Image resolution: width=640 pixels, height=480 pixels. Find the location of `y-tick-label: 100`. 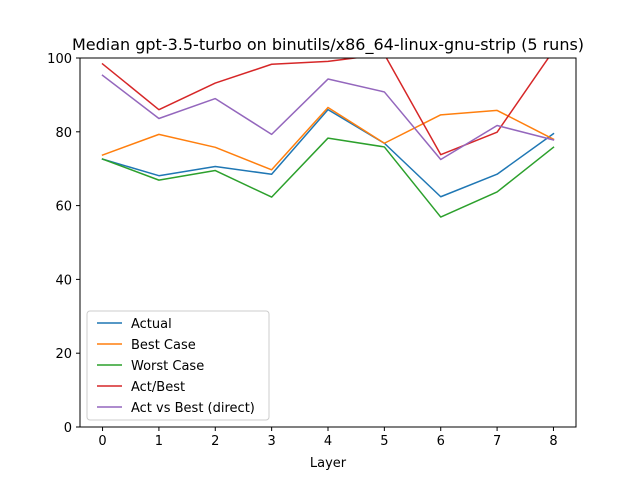

y-tick-label: 100 is located at coordinates (59, 59).